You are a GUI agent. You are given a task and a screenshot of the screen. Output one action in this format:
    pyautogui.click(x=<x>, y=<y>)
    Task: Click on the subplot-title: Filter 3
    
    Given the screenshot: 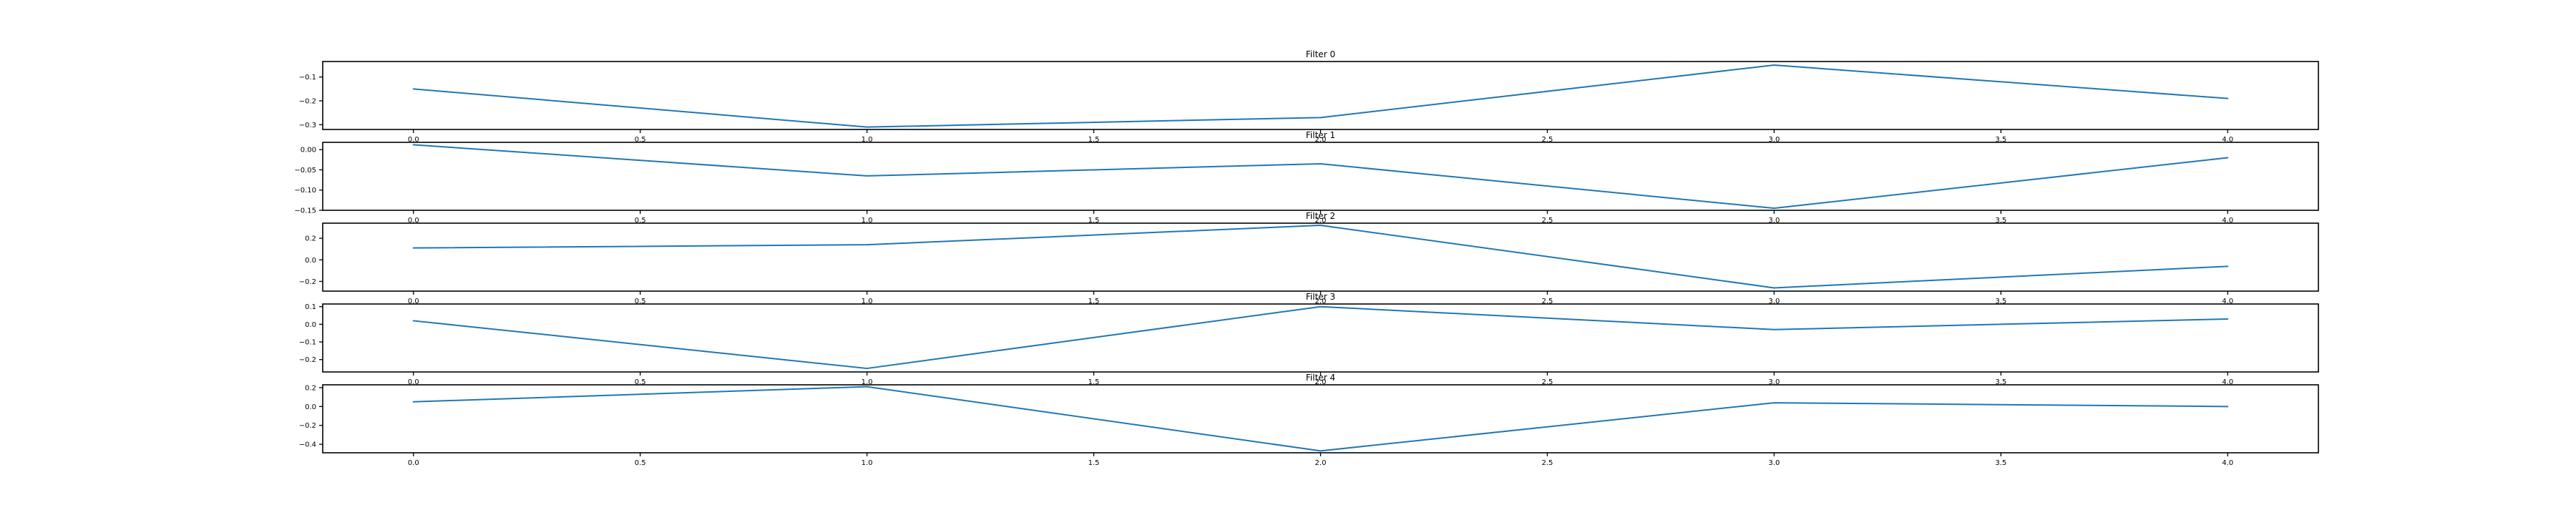 What is the action you would take?
    pyautogui.click(x=1320, y=297)
    